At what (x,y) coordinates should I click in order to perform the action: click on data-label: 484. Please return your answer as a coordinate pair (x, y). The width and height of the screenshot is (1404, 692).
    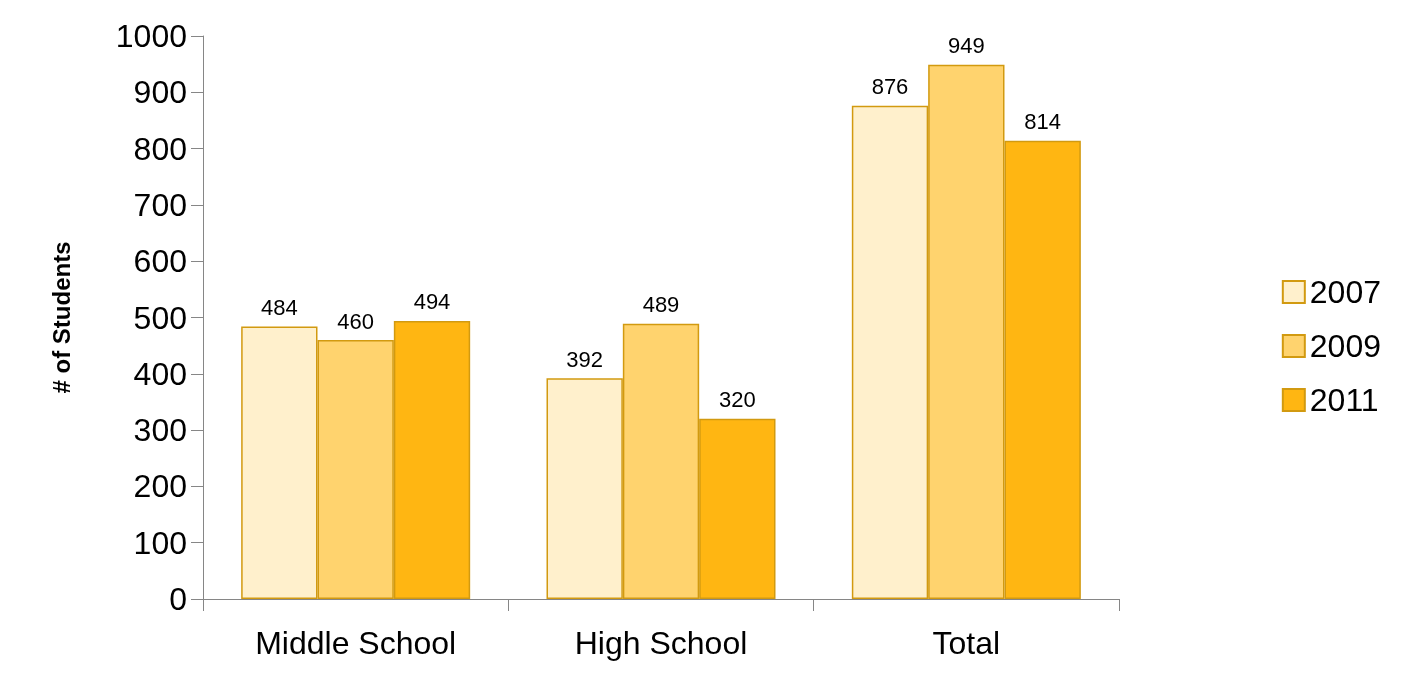
    Looking at the image, I should click on (279, 308).